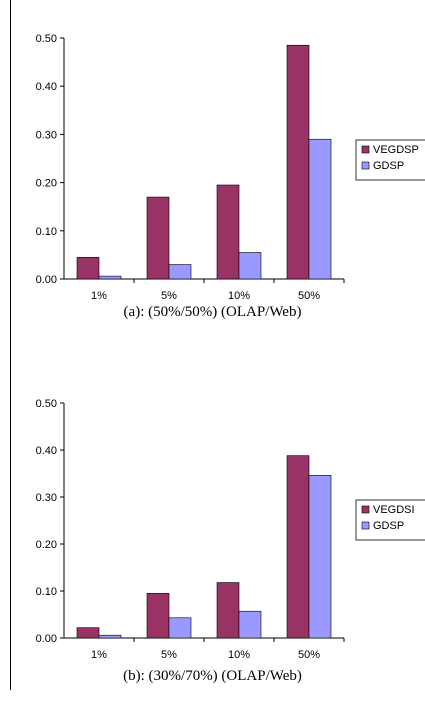 This screenshot has height=711, width=425. What do you see at coordinates (10, 345) in the screenshot?
I see `left-border-line` at bounding box center [10, 345].